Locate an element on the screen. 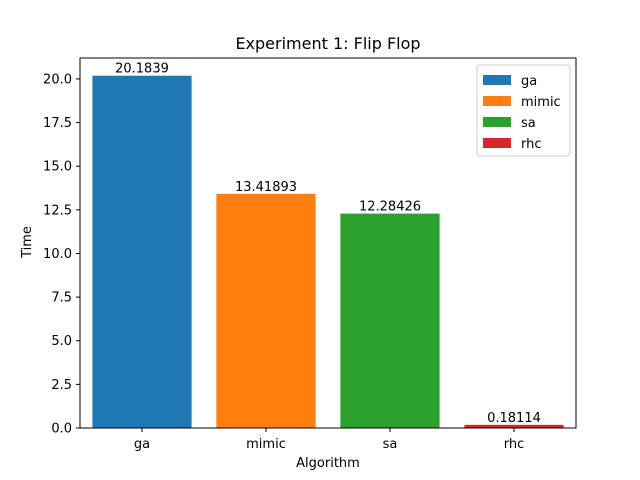 The image size is (640, 480). data-label-rhc: 0.18114 is located at coordinates (514, 418).